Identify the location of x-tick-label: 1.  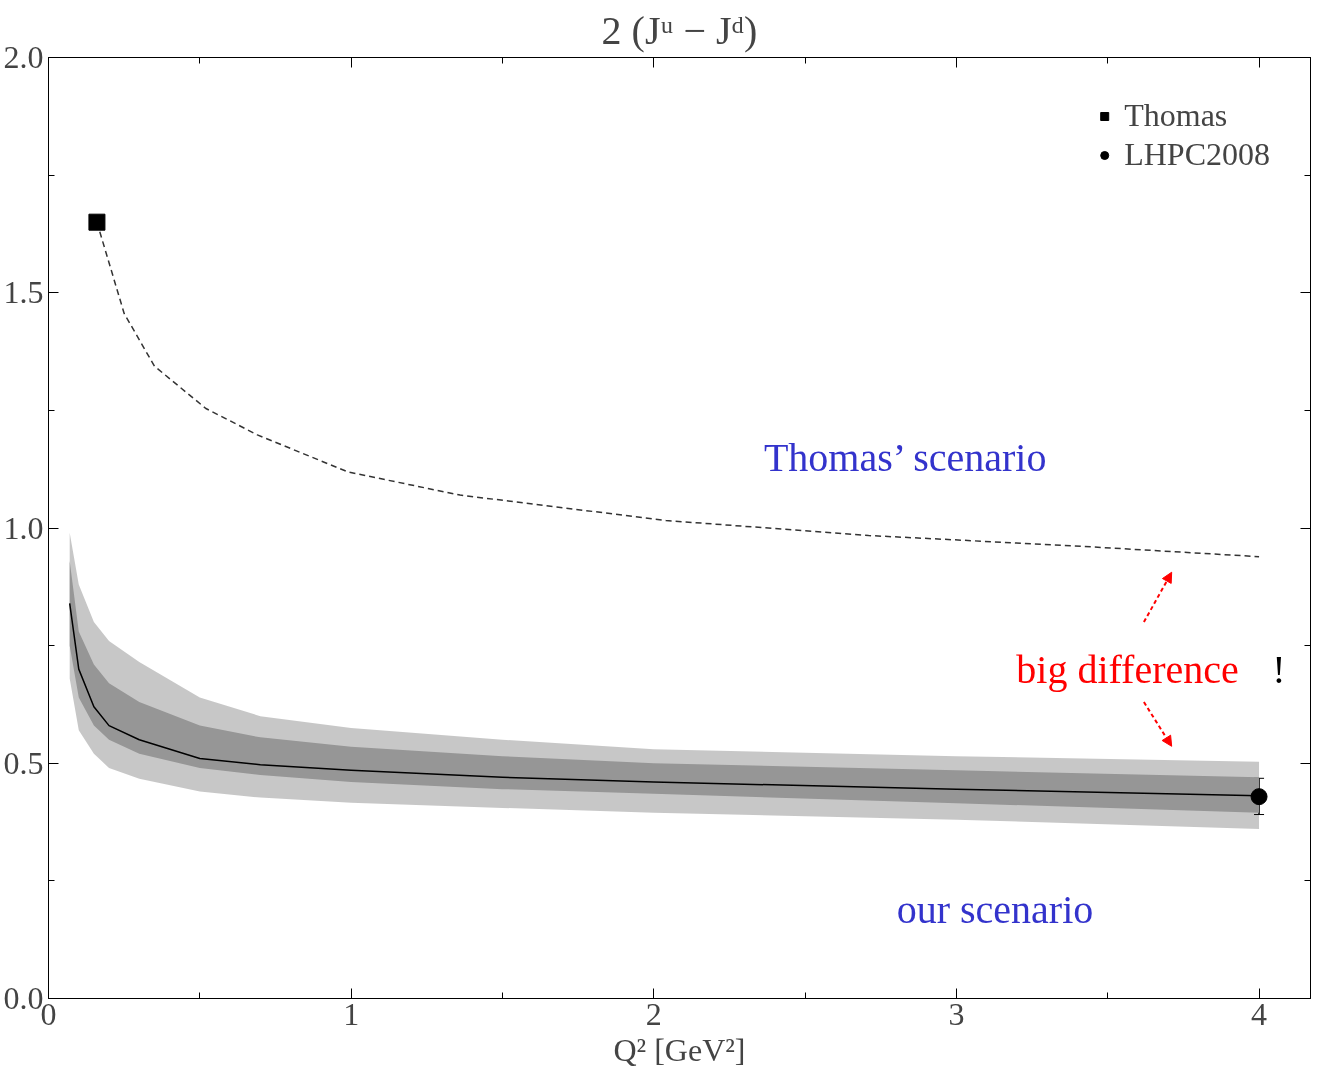
(351, 1013).